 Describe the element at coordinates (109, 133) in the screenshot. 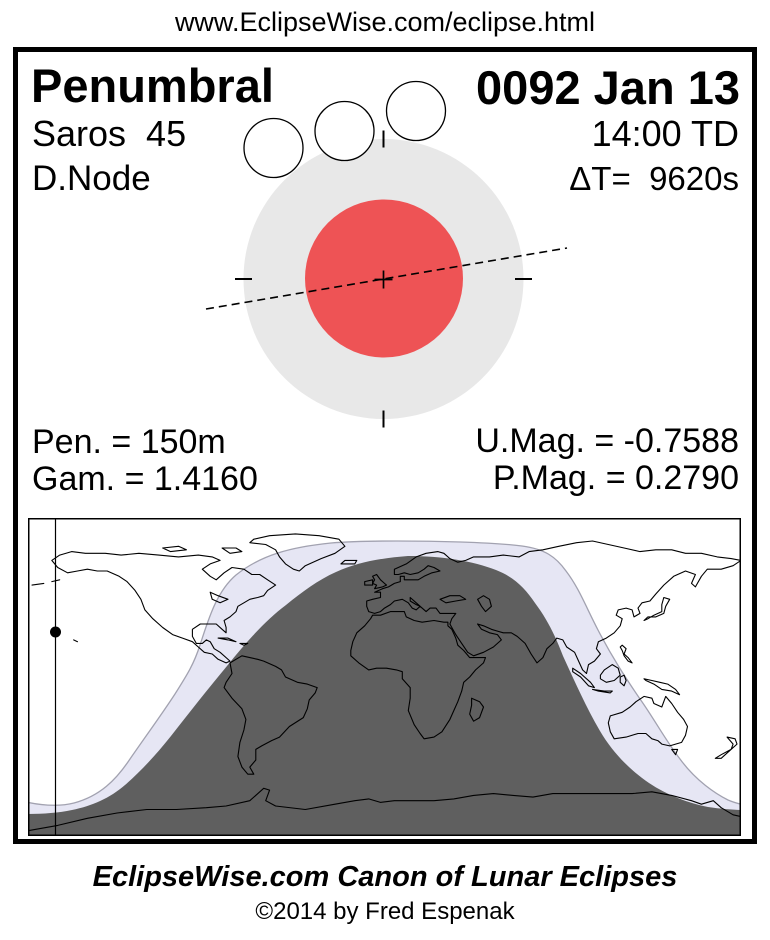

I see `saros-label: Saros 45` at that location.